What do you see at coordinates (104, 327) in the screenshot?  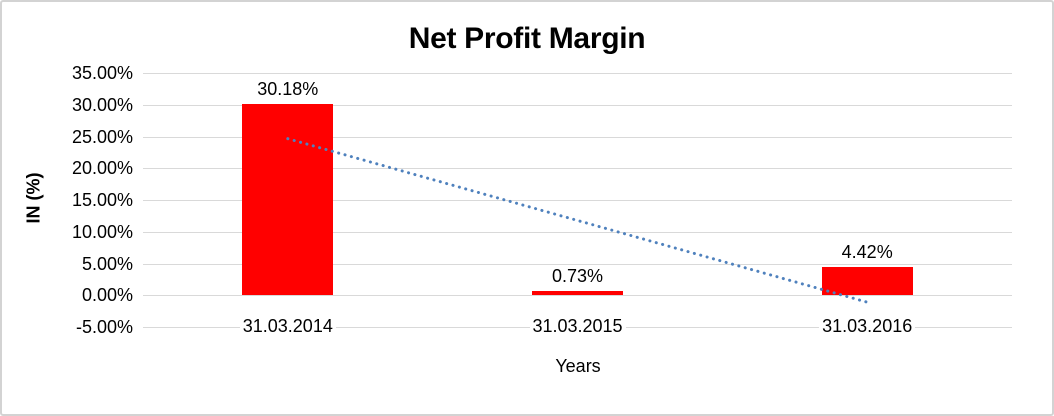 I see `y-axis-tick-label: -5.00%` at bounding box center [104, 327].